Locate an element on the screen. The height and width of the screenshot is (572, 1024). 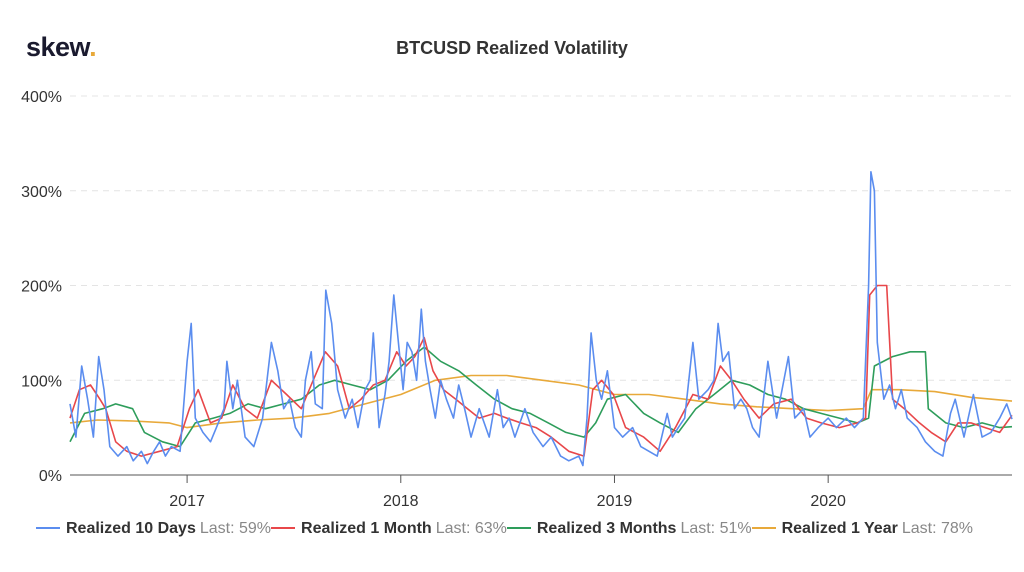
x-tick-label: 2018 is located at coordinates (401, 501).